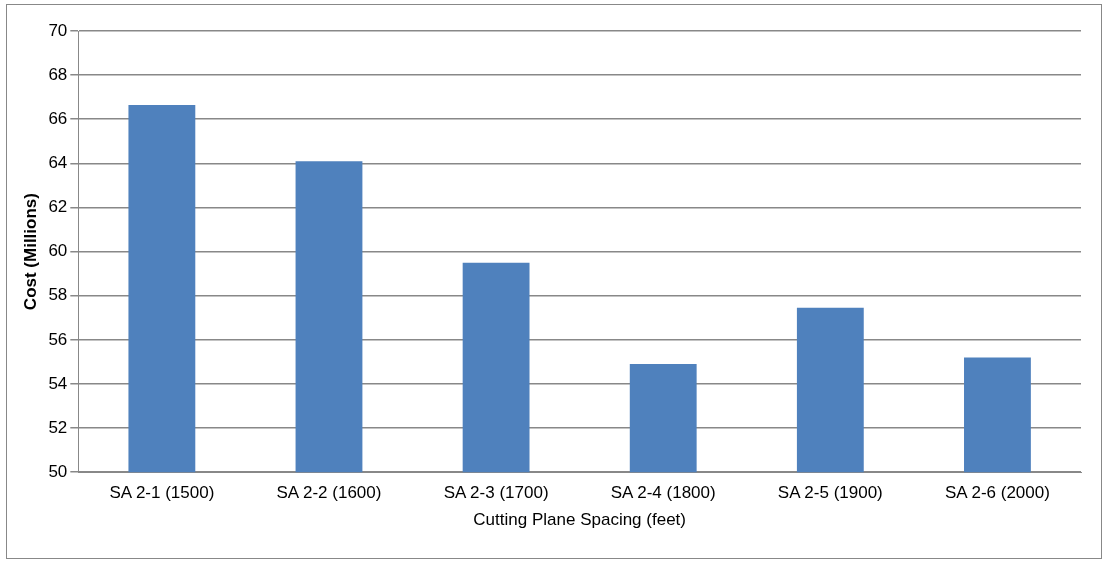  Describe the element at coordinates (58, 383) in the screenshot. I see `y-tick-label: 54` at that location.